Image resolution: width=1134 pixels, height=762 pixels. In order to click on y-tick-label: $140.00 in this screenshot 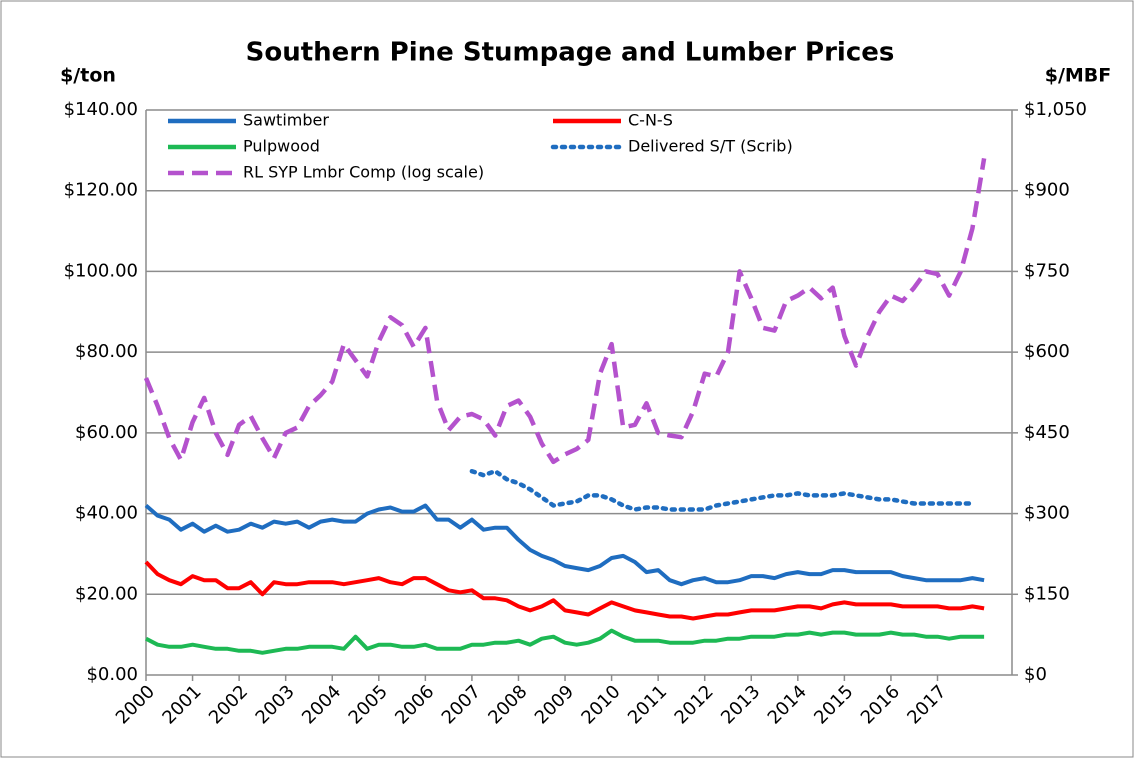, I will do `click(101, 109)`.